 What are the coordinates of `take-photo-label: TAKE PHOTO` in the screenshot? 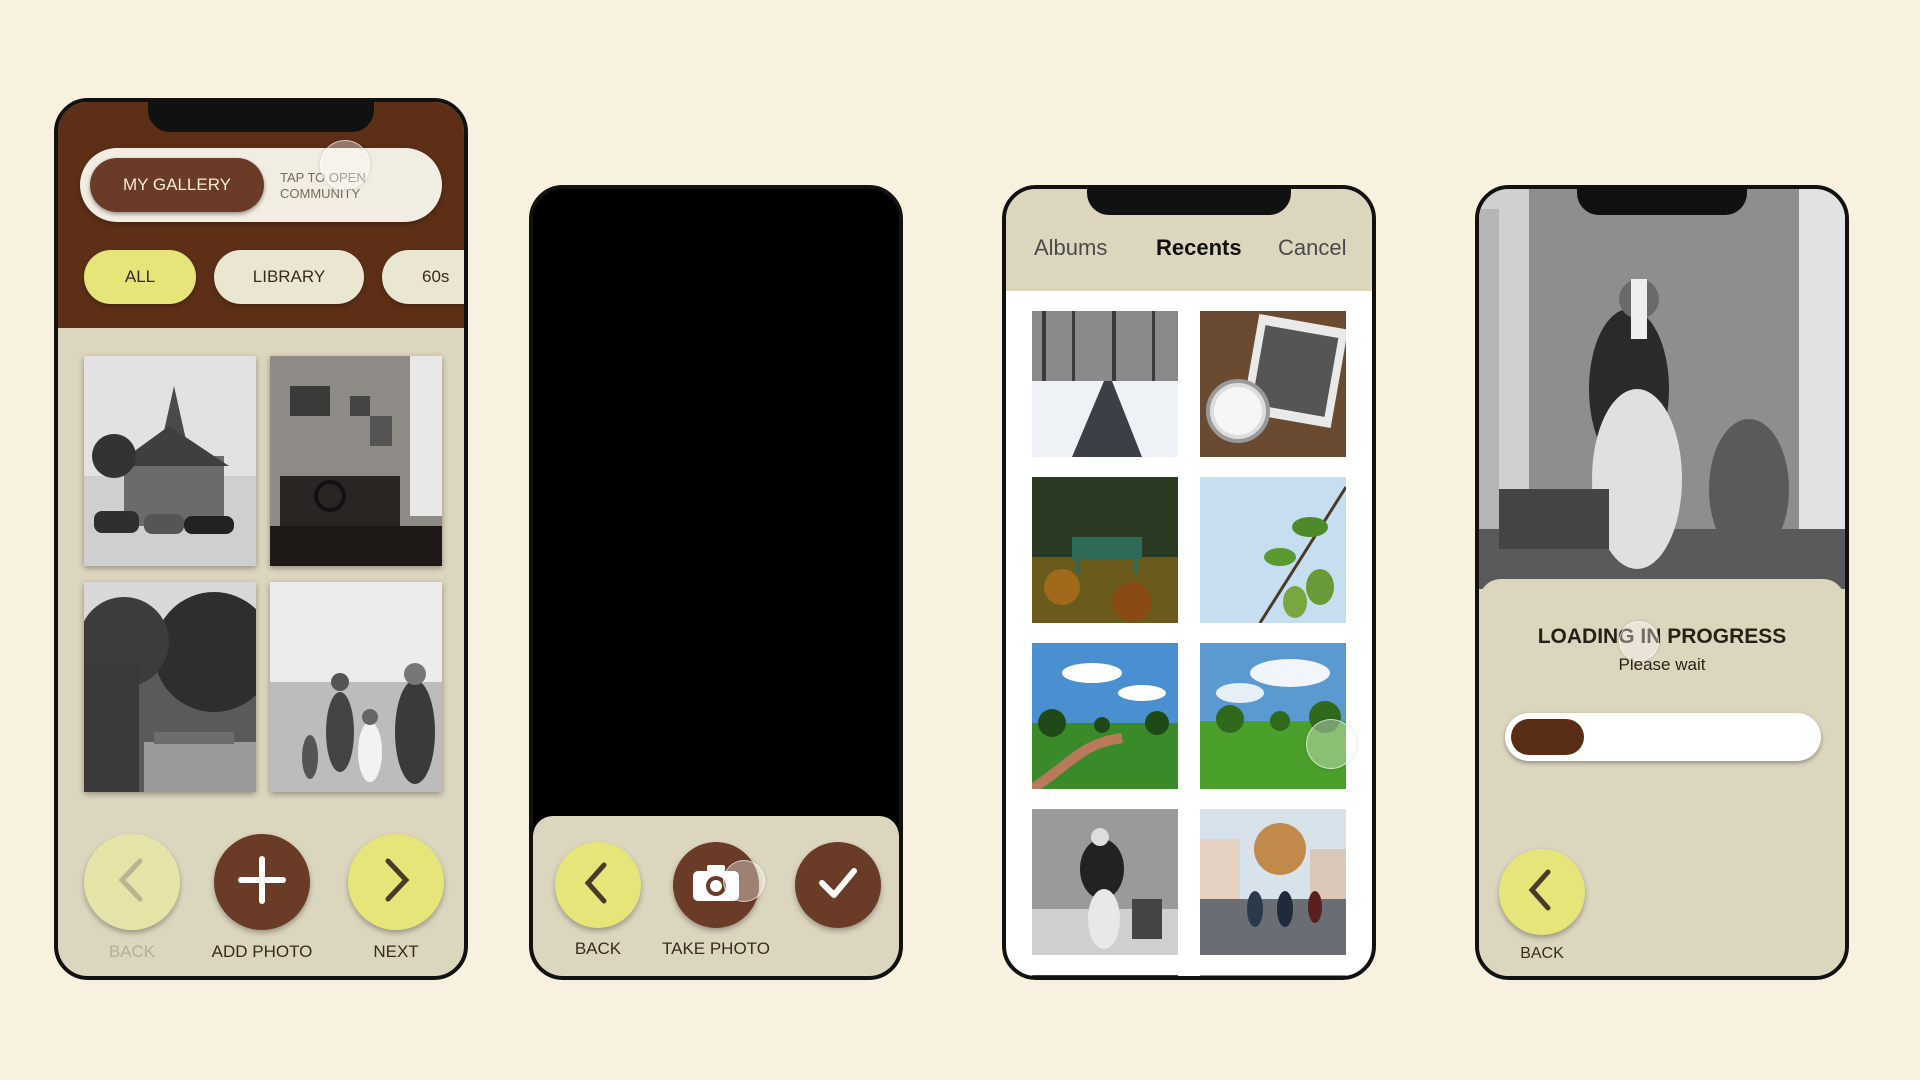 It's located at (715, 948).